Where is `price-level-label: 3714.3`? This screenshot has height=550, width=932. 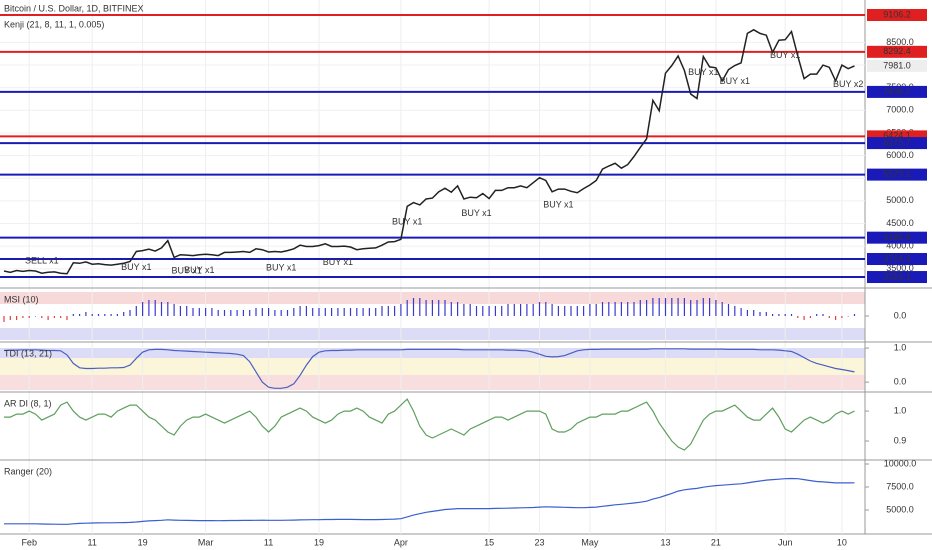
price-level-label: 3714.3 is located at coordinates (897, 258).